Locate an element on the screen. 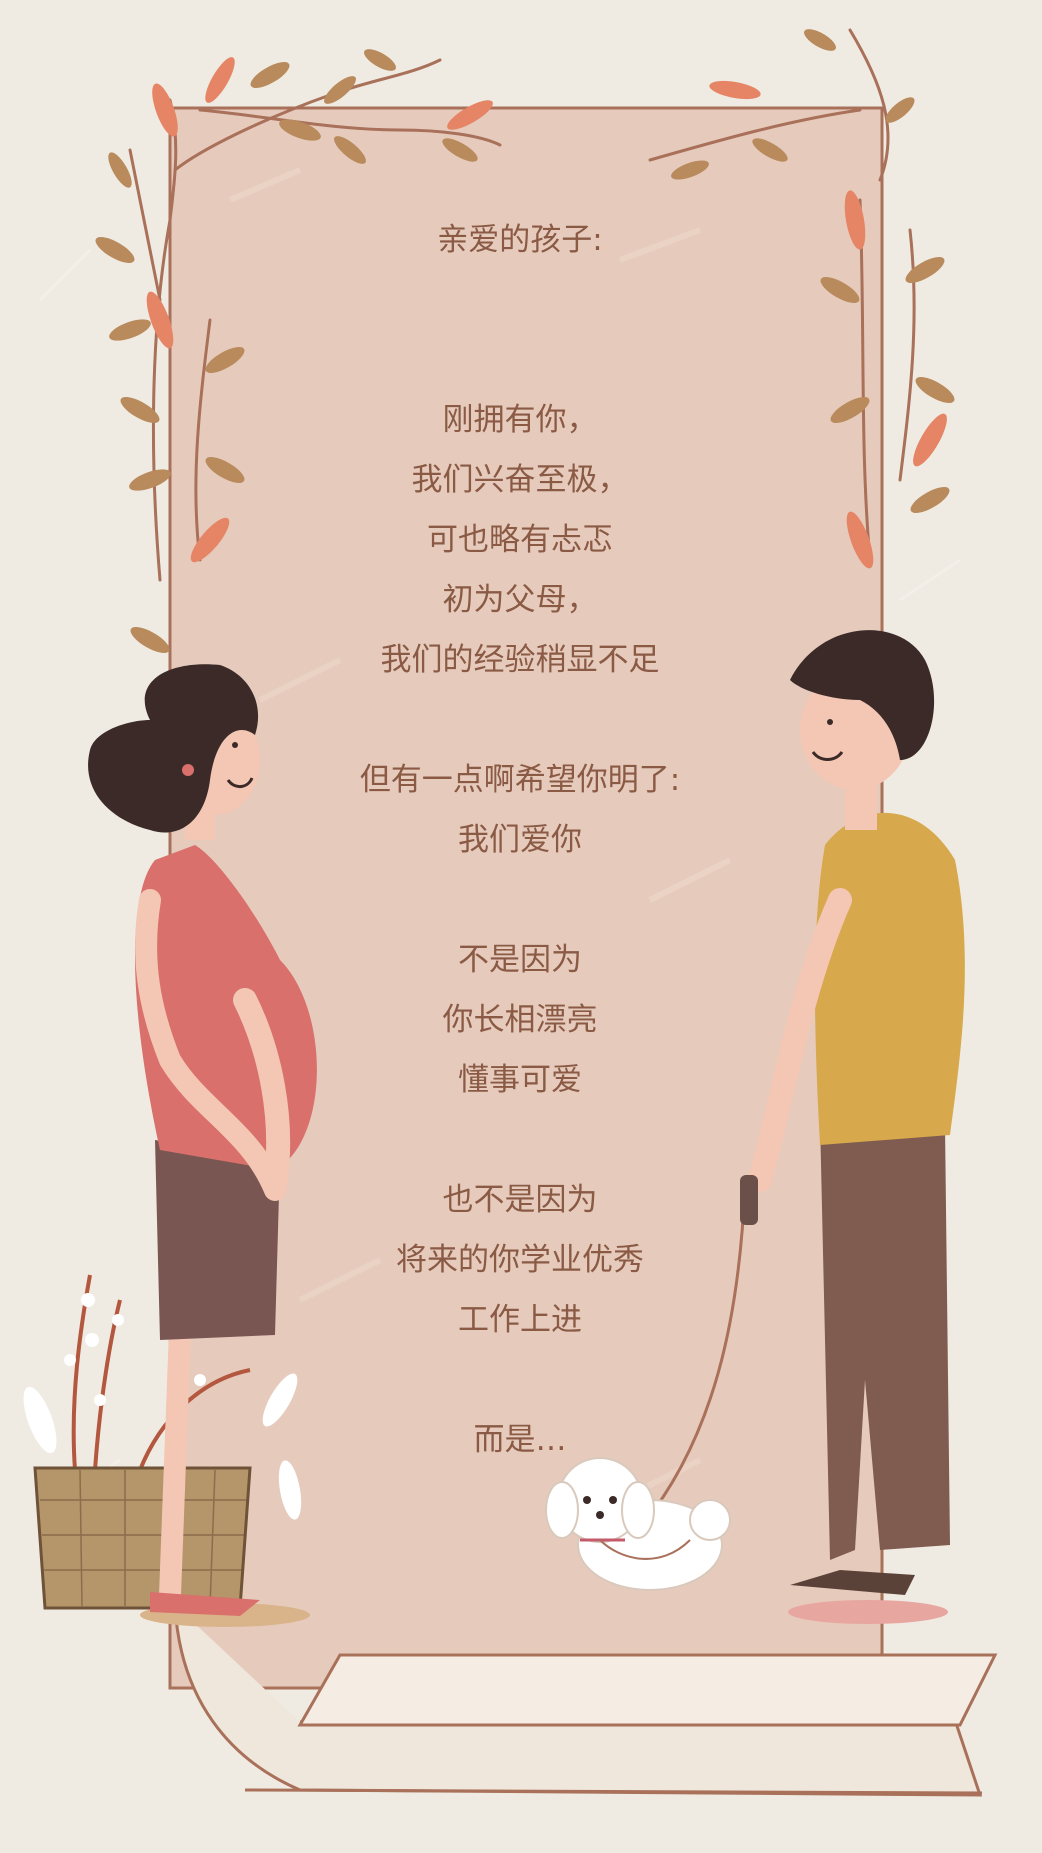 The width and height of the screenshot is (1042, 1853). dog-icon is located at coordinates (638, 1524).